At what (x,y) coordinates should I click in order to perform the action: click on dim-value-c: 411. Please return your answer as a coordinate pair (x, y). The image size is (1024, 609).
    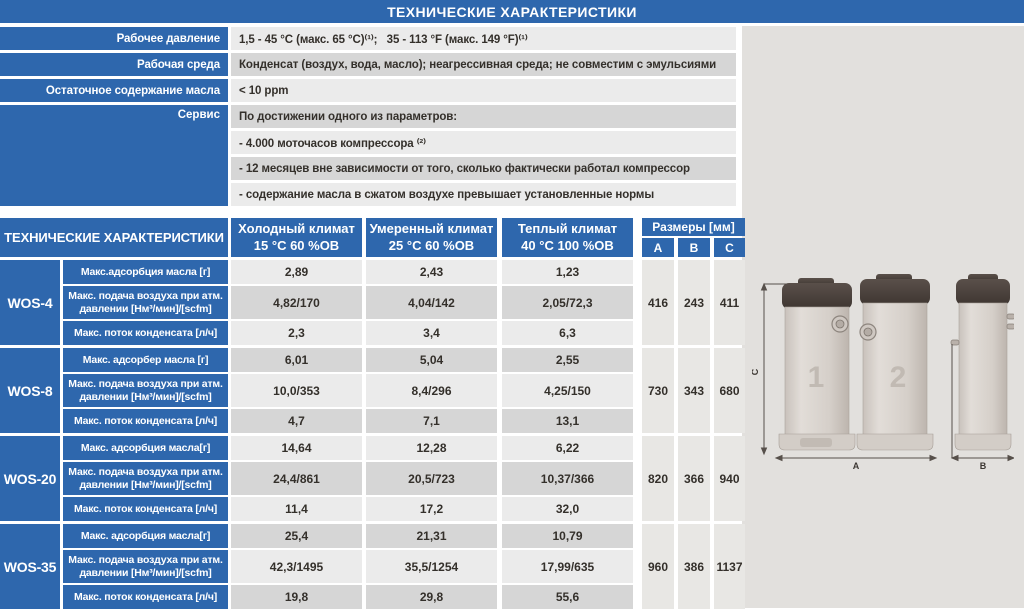
    Looking at the image, I should click on (729, 302).